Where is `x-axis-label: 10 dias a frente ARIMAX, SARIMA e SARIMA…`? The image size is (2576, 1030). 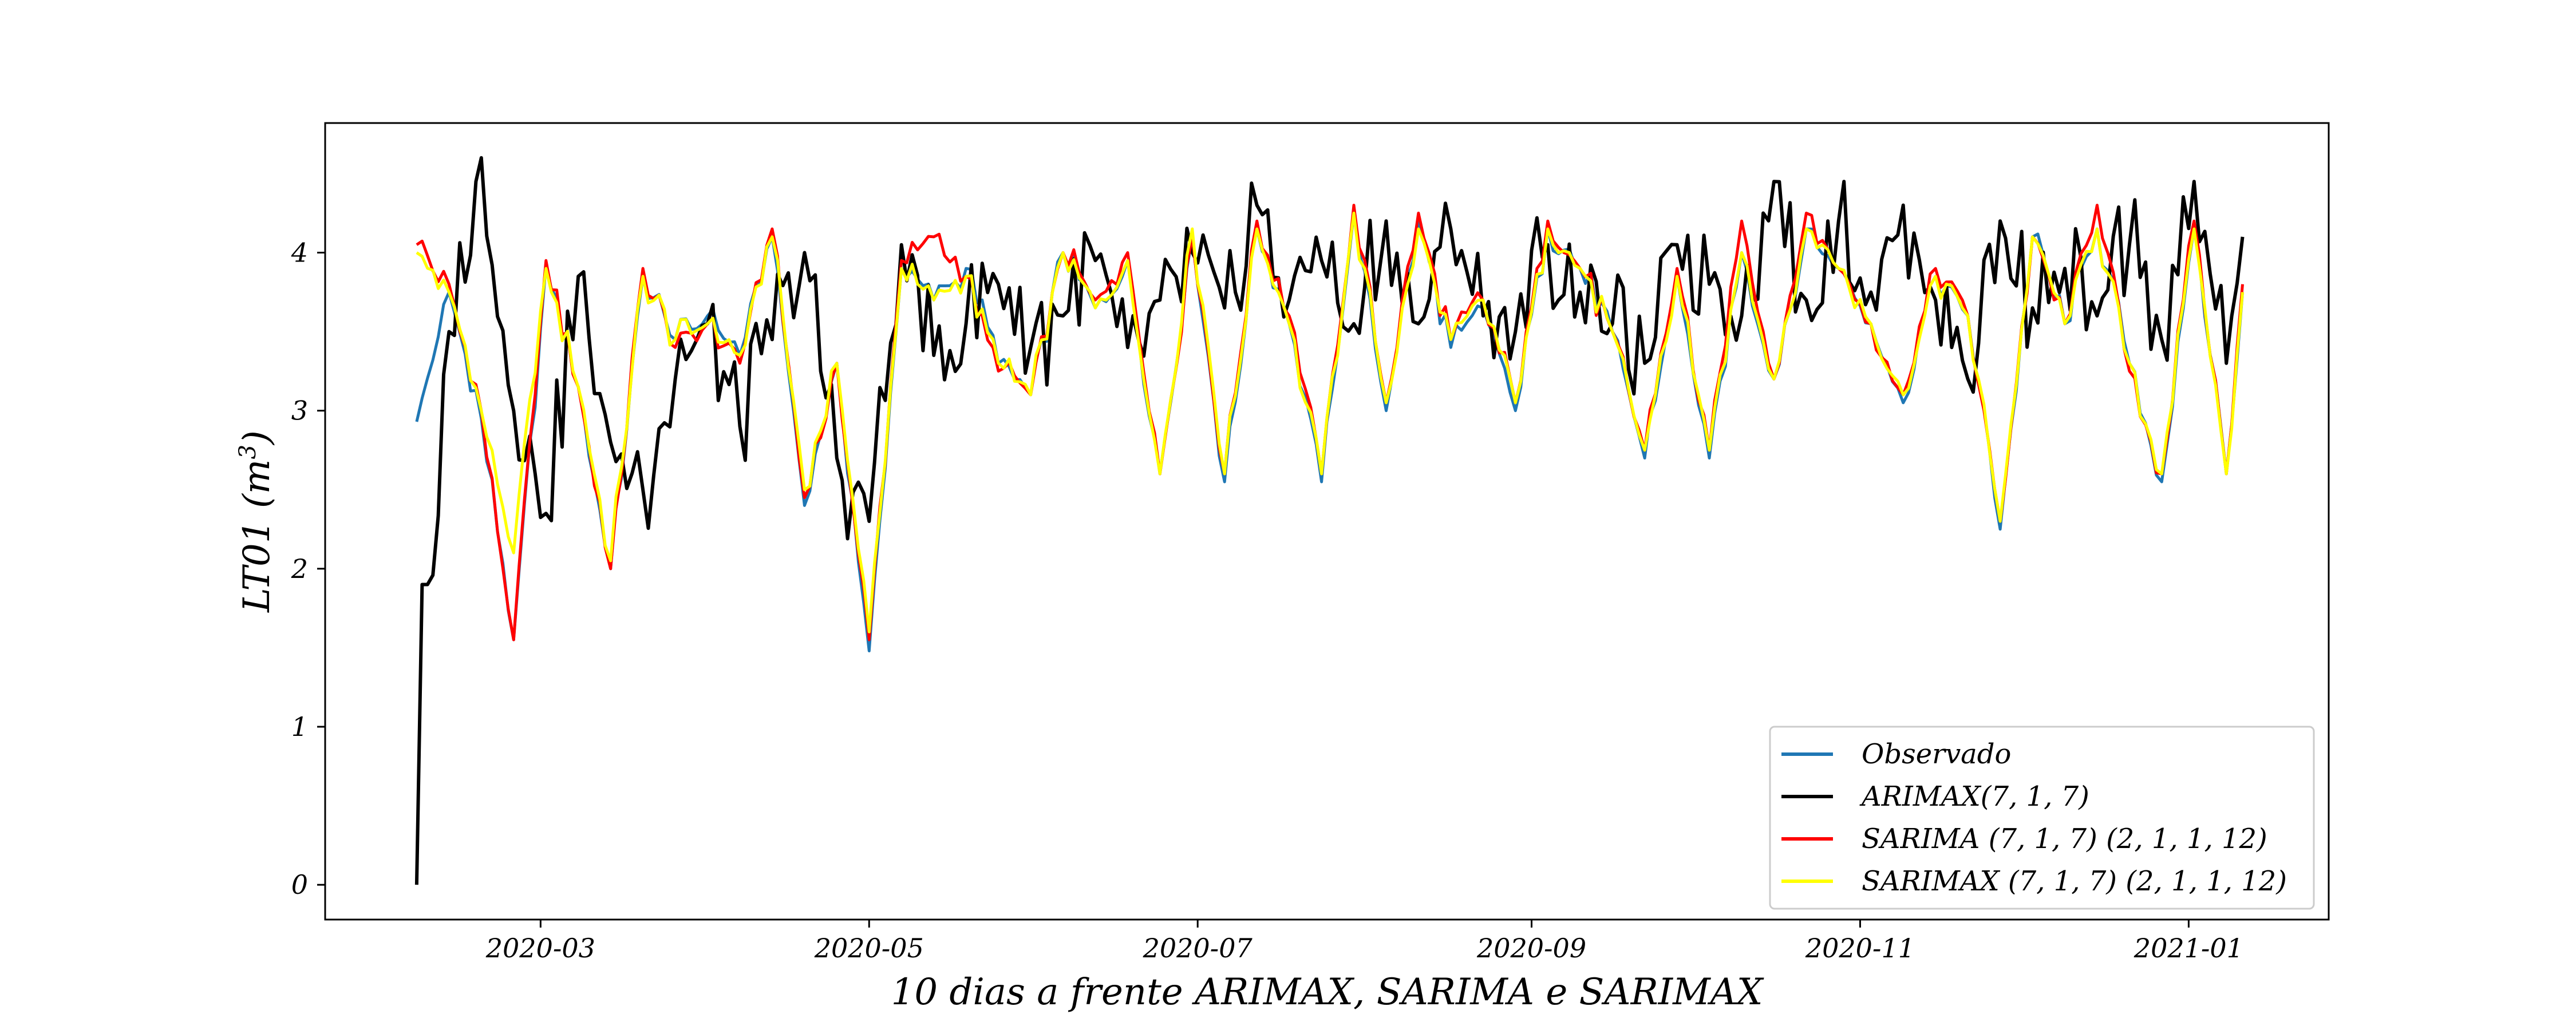 x-axis-label: 10 dias a frente ARIMAX, SARIMA e SARIMA… is located at coordinates (1327, 992).